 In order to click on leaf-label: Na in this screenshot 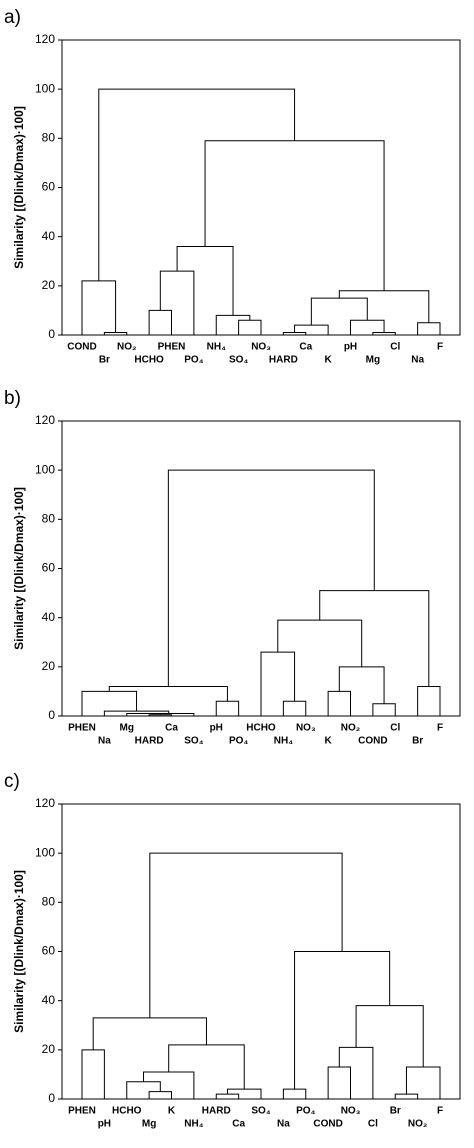, I will do `click(417, 360)`.